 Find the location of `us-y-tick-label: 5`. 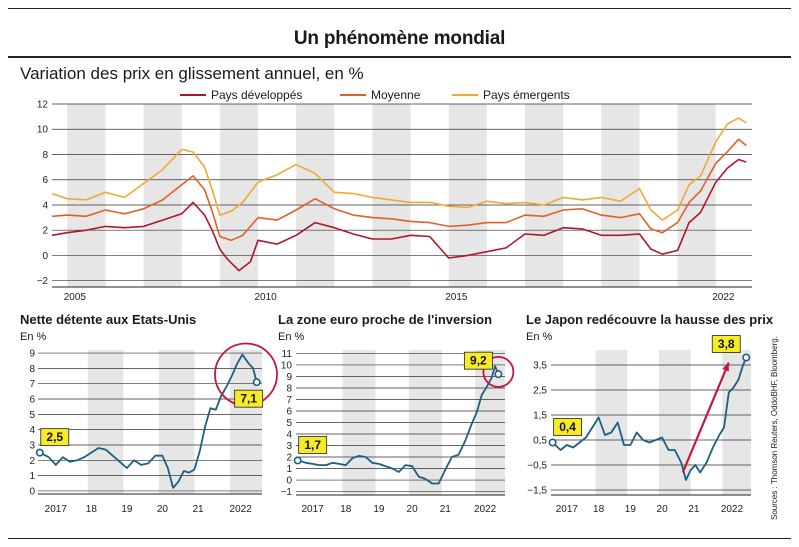

us-y-tick-label: 5 is located at coordinates (32, 415).